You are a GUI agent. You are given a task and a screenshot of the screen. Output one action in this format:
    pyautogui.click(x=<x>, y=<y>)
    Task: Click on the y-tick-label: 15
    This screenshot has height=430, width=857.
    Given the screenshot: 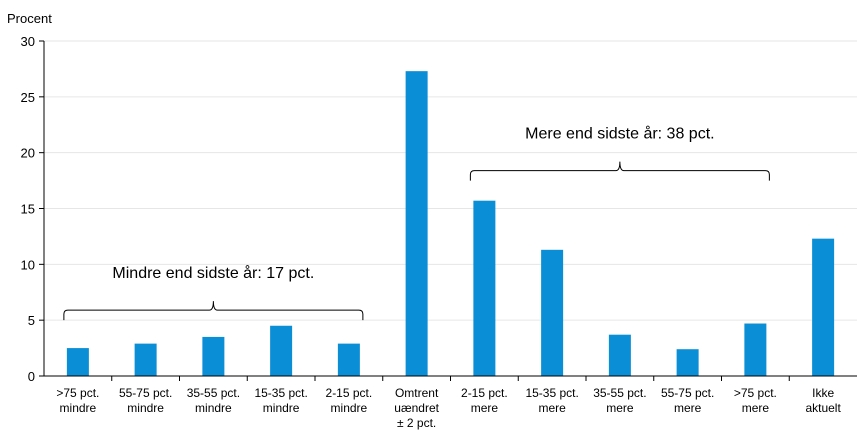 What is the action you would take?
    pyautogui.click(x=28, y=209)
    